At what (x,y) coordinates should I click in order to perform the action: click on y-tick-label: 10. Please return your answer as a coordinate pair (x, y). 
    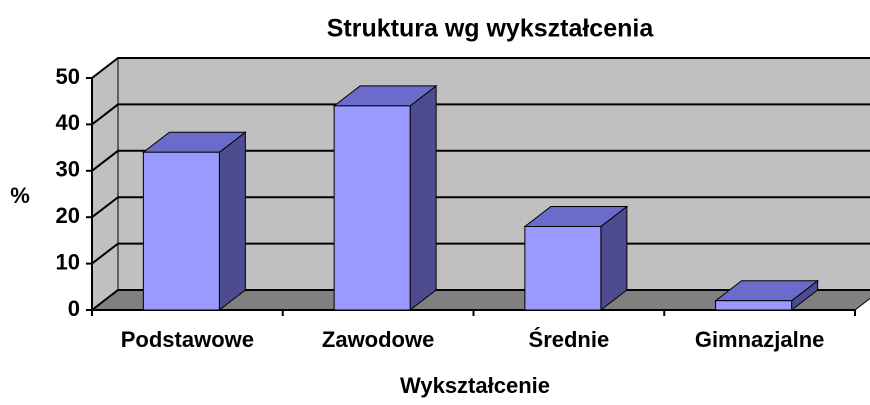
    Looking at the image, I should click on (68, 261).